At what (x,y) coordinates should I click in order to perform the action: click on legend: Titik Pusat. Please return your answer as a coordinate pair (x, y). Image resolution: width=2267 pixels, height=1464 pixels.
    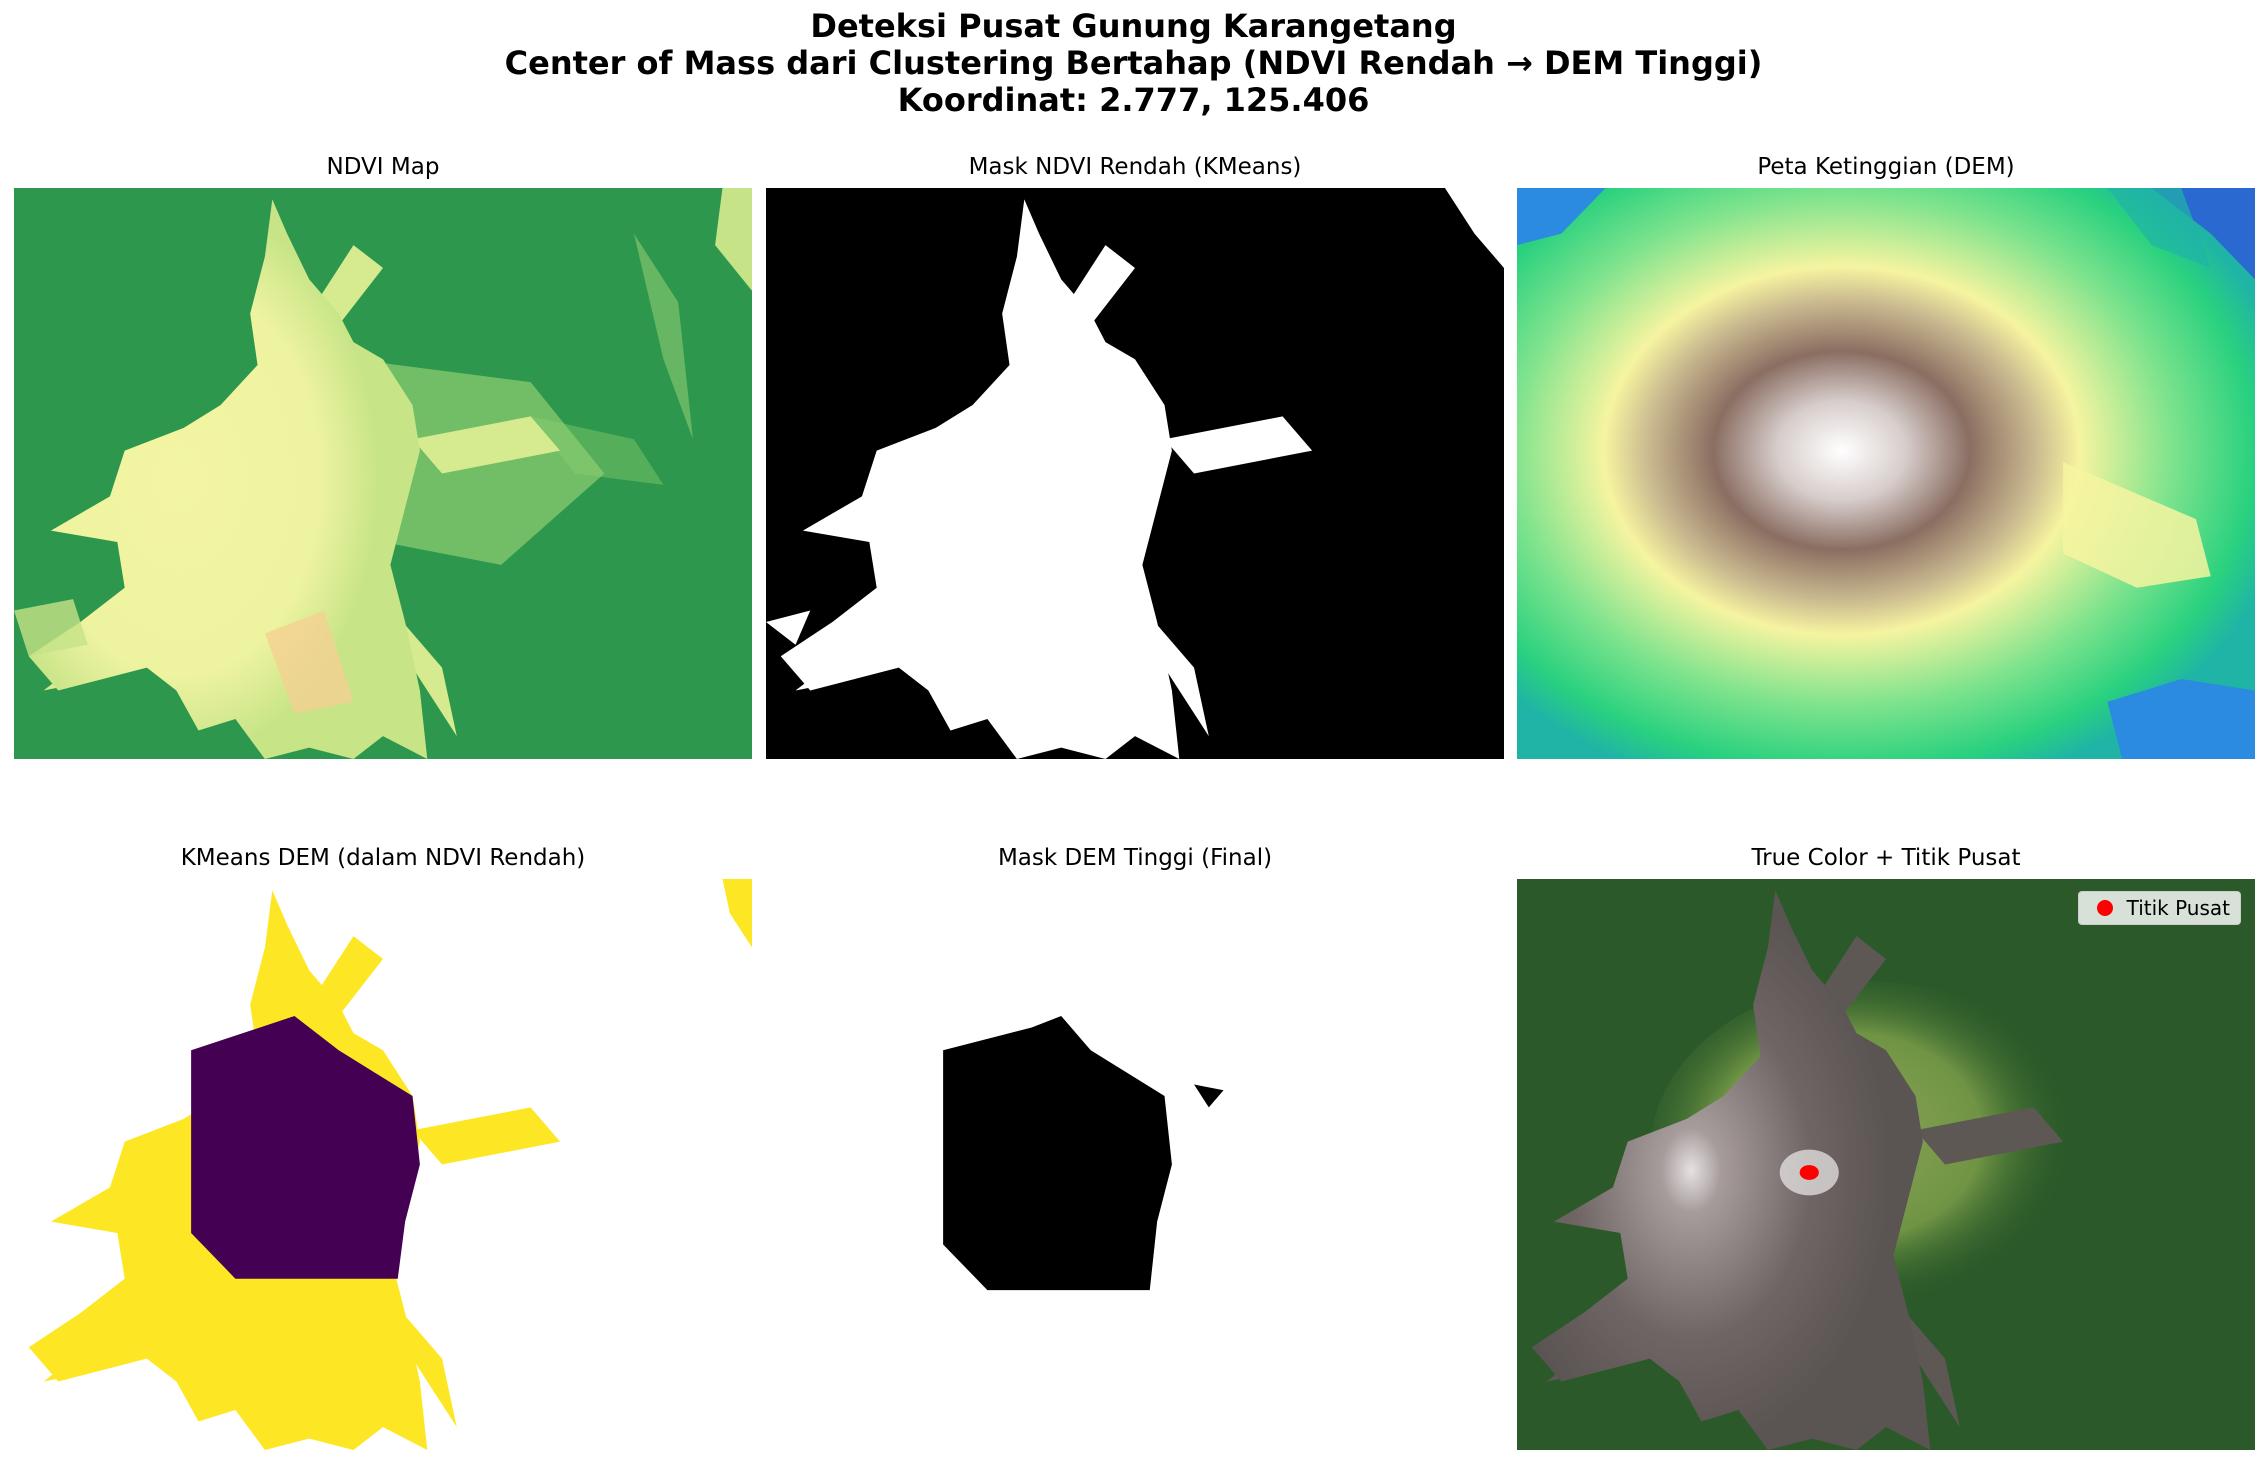
    Looking at the image, I should click on (2159, 908).